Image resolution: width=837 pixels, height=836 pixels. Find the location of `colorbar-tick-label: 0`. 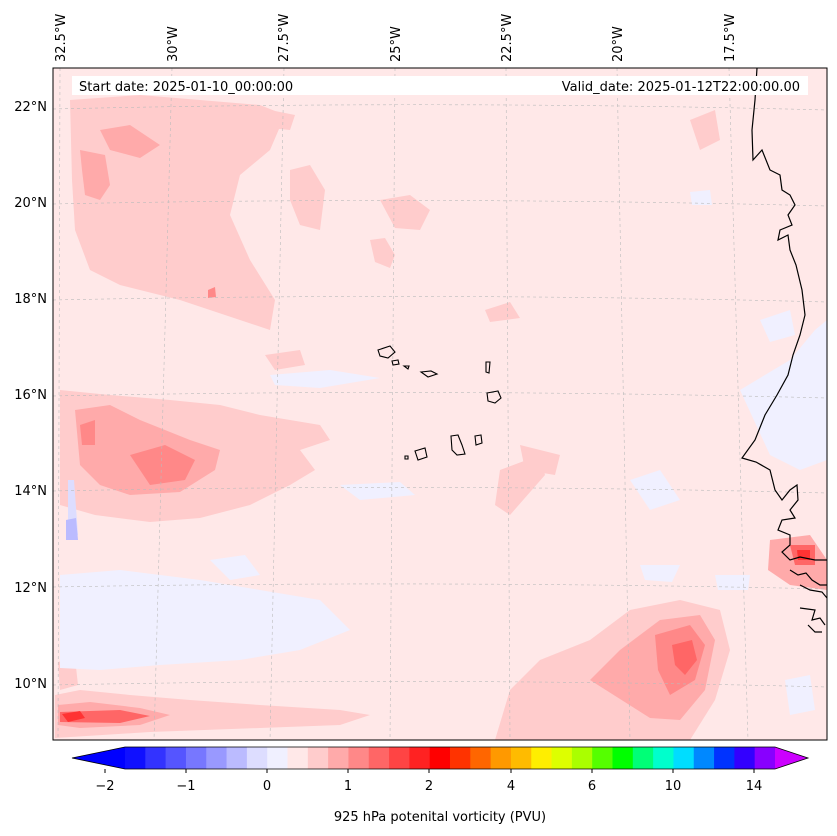

colorbar-tick-label: 0 is located at coordinates (267, 786).